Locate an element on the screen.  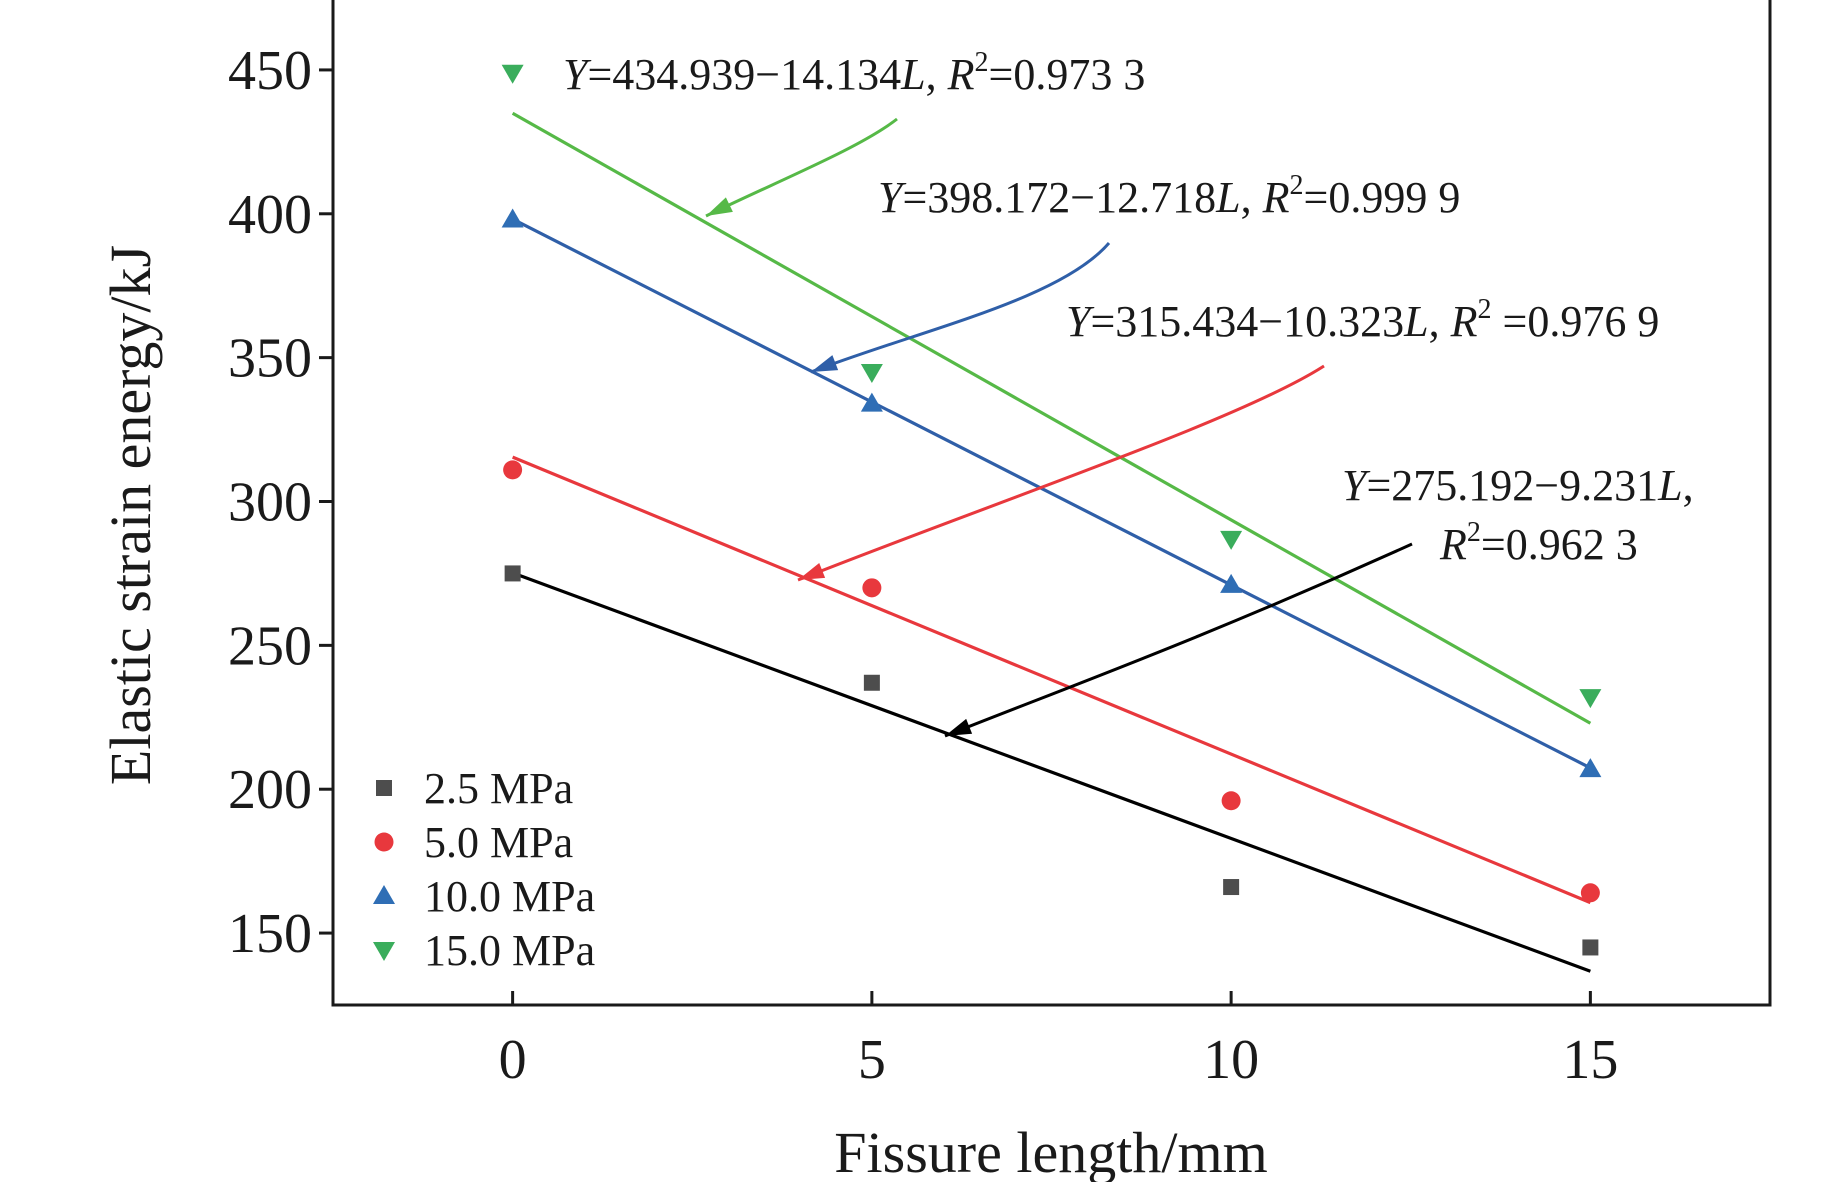
y-tick-label: 300 is located at coordinates (270, 503).